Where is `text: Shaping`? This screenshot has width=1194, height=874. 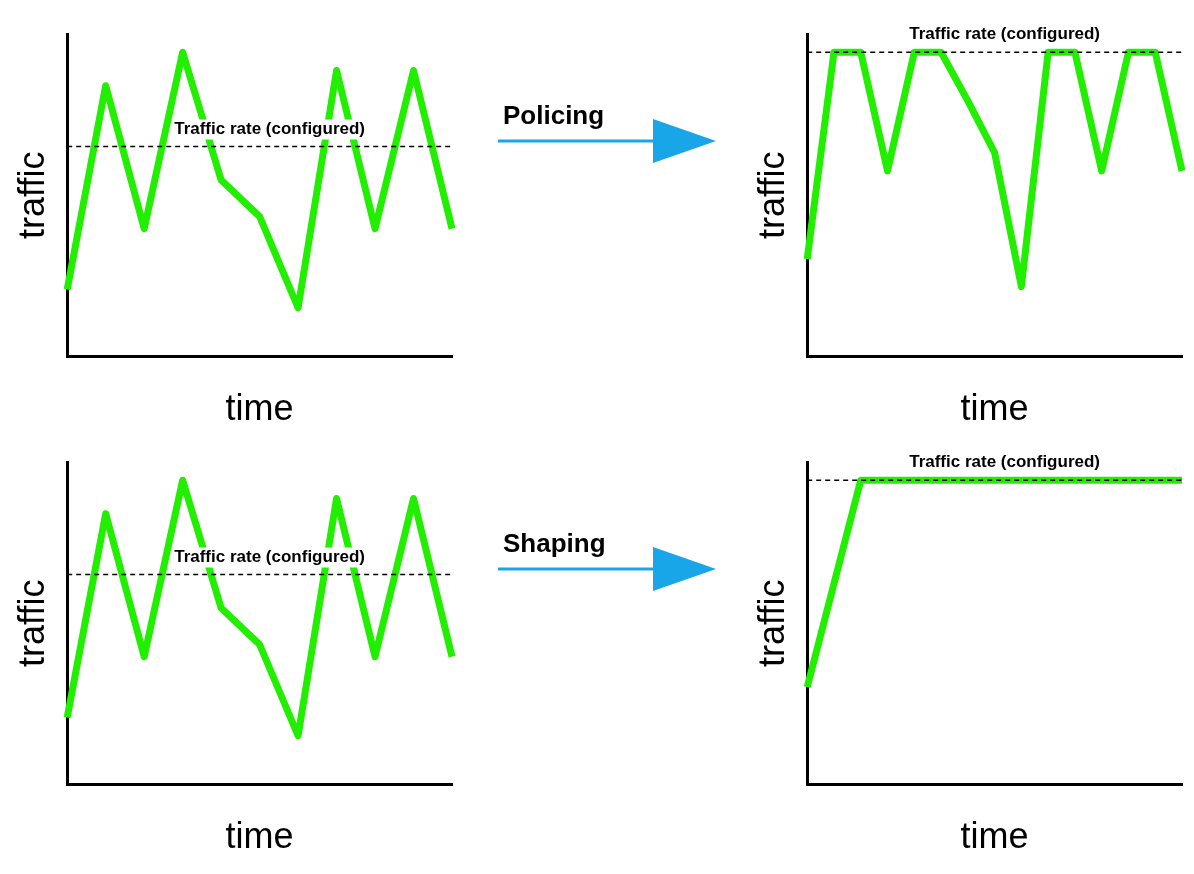
text: Shaping is located at coordinates (554, 543).